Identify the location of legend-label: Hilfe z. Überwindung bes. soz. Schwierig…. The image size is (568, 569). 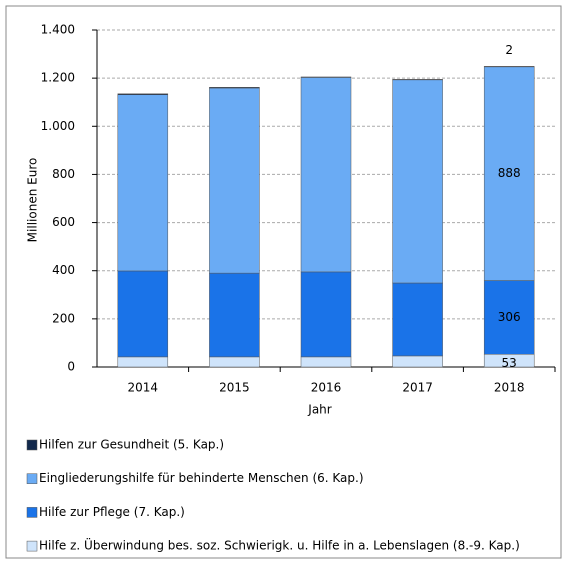
(279, 545).